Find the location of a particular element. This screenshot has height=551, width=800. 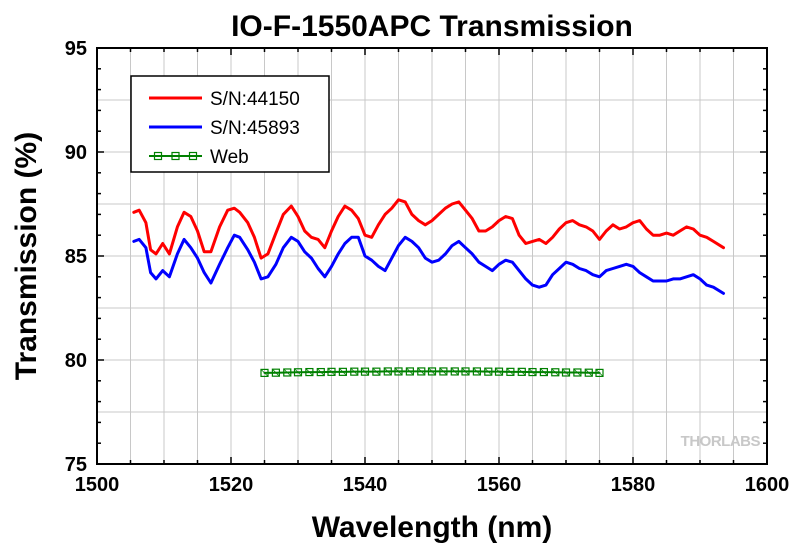

y-axis-title: Transmission (%) is located at coordinates (26, 256).